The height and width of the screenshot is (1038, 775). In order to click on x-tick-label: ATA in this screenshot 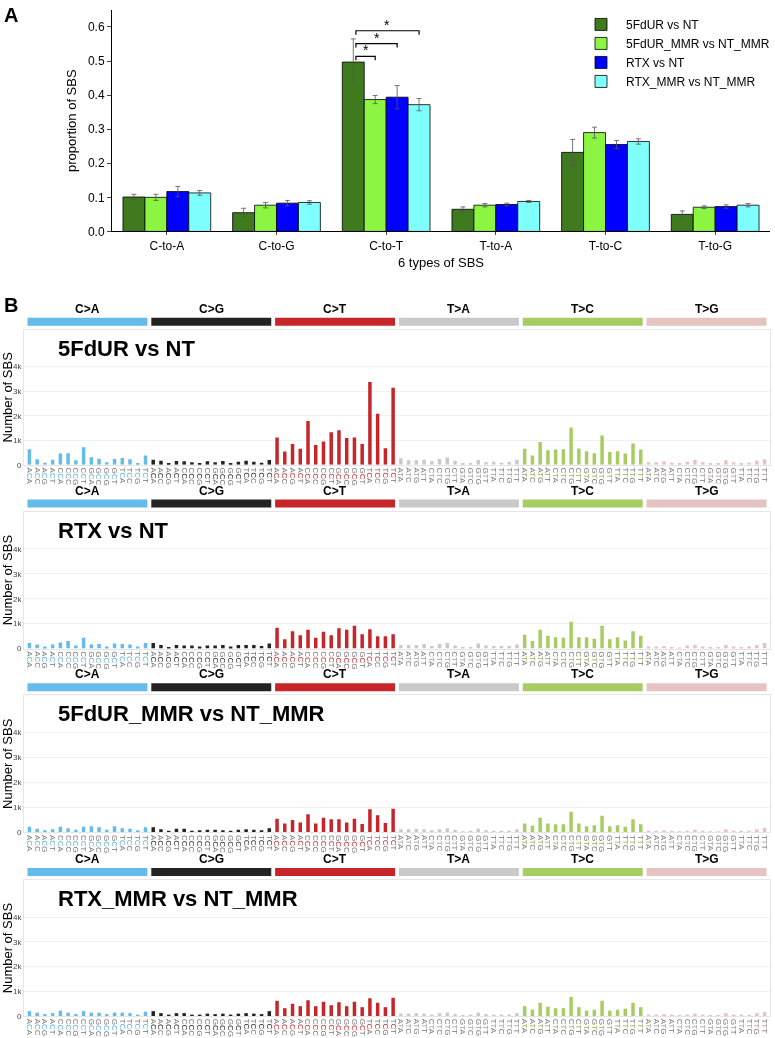, I will do `click(648, 659)`.